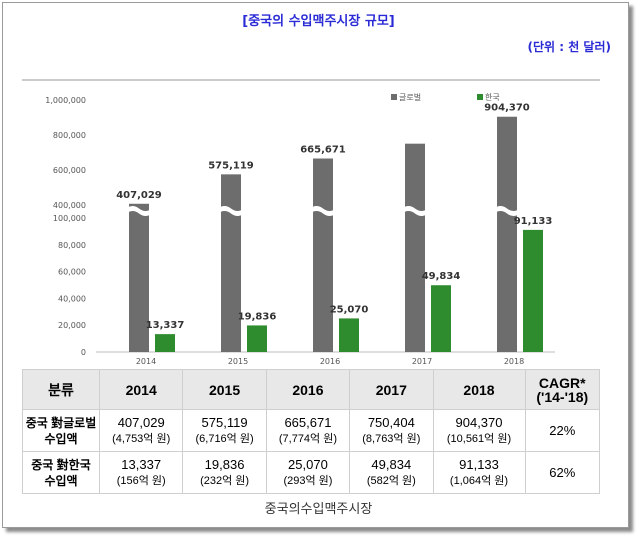  Describe the element at coordinates (492, 97) in the screenshot. I see `legend-label-korea: 한국` at that location.